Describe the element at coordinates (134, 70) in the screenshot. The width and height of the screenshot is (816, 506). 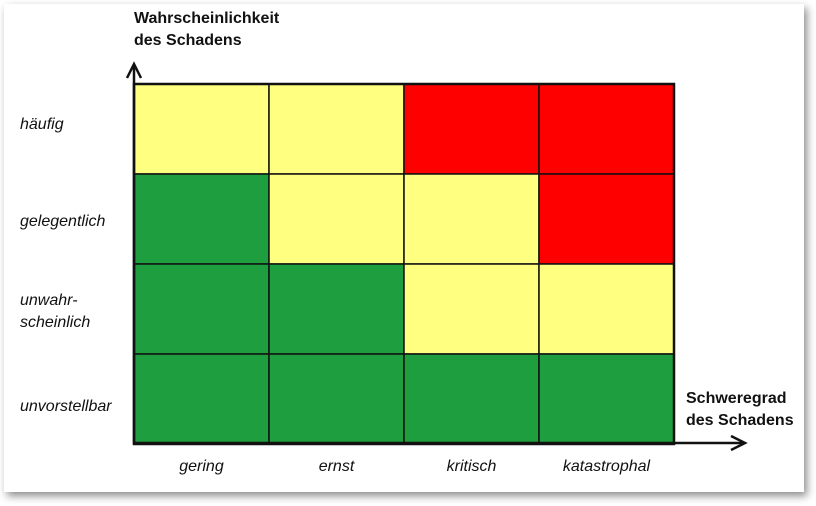
I see `y-axis-arrowhead` at that location.